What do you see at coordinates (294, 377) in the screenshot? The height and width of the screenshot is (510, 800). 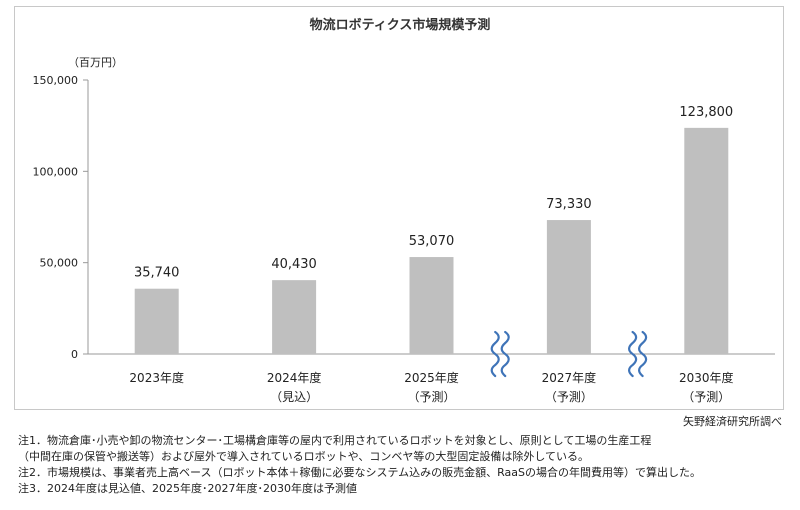 I see `category-label: 2024年度` at bounding box center [294, 377].